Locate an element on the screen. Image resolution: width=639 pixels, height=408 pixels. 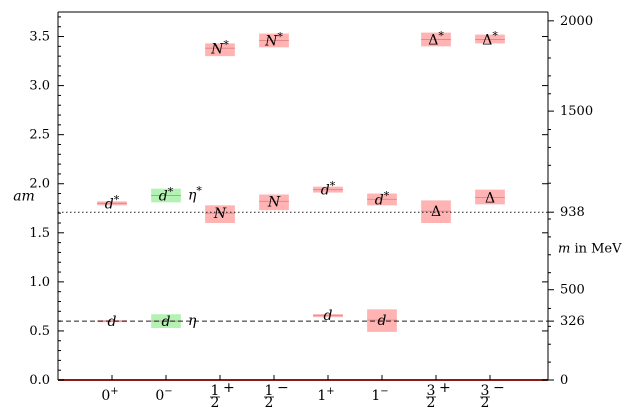
state-label: η* is located at coordinates (195, 194).